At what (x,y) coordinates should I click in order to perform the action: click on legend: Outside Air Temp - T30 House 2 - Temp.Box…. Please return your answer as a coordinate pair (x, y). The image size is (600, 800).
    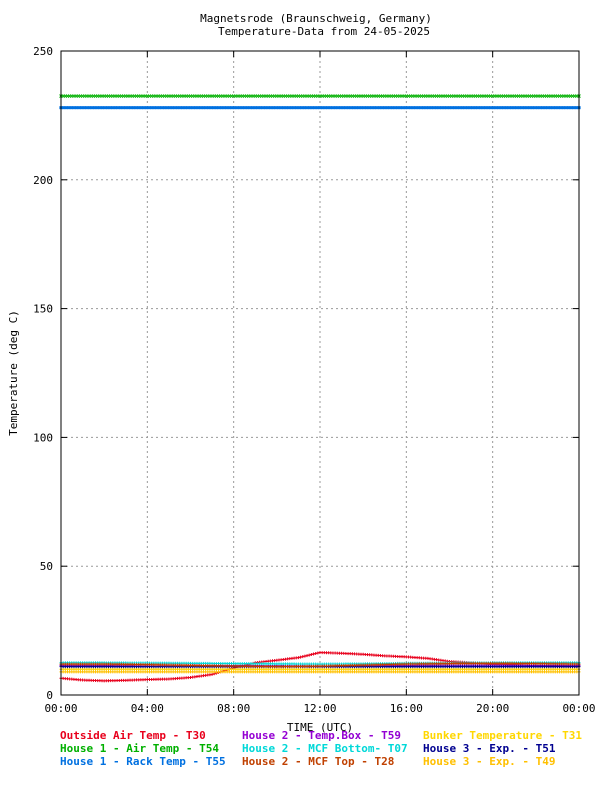
    Looking at the image, I should click on (321, 748).